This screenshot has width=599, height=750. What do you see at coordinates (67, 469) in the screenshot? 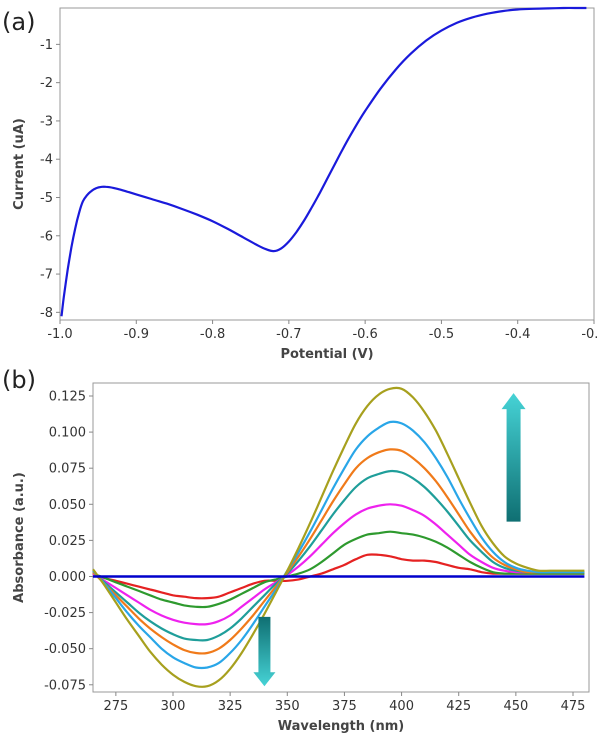
I see `y-tick-label: 0.075` at bounding box center [67, 469].